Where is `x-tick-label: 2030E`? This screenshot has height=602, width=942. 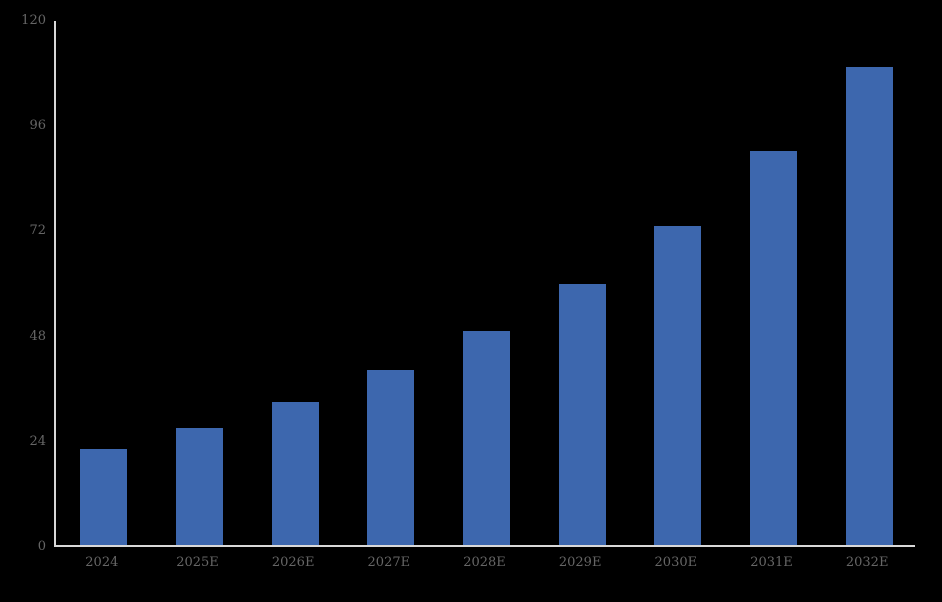
x-tick-label: 2030E is located at coordinates (676, 562).